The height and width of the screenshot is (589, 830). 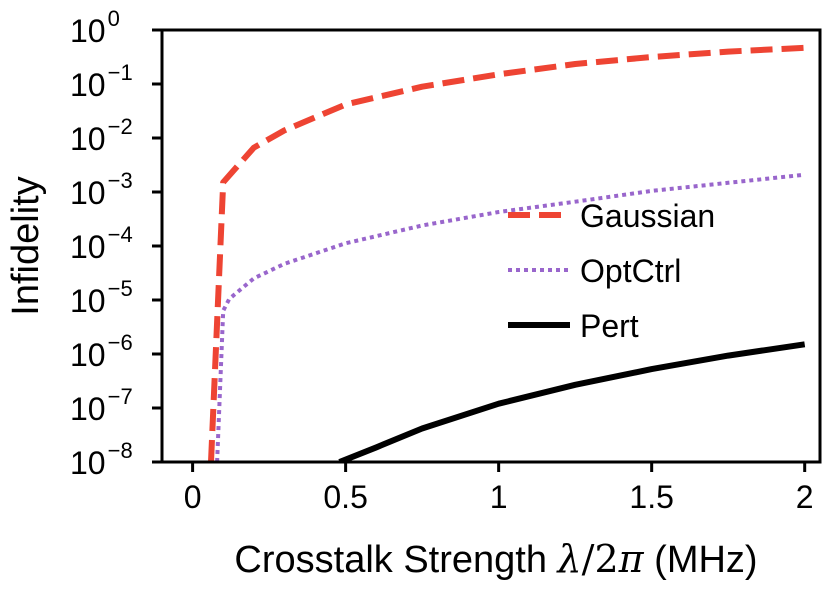 What do you see at coordinates (101, 297) in the screenshot?
I see `y-tick-label: 10⁻⁵` at bounding box center [101, 297].